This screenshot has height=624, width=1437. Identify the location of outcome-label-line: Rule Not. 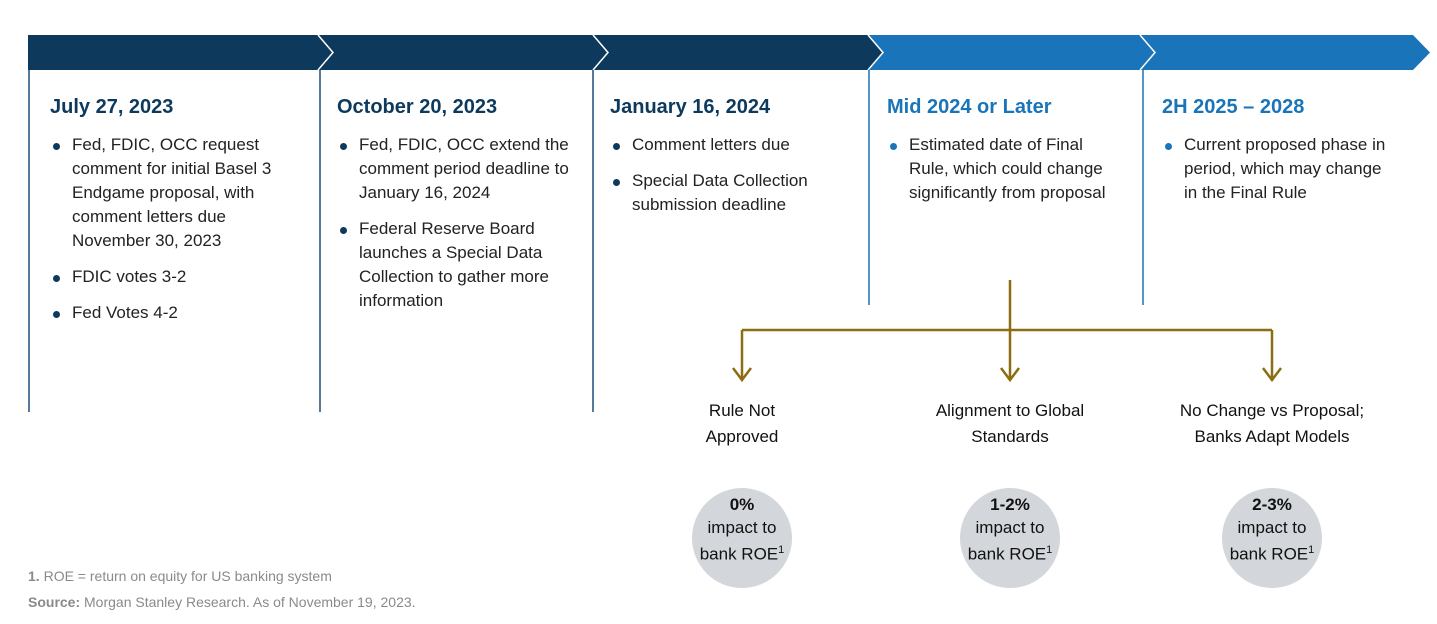
(742, 410).